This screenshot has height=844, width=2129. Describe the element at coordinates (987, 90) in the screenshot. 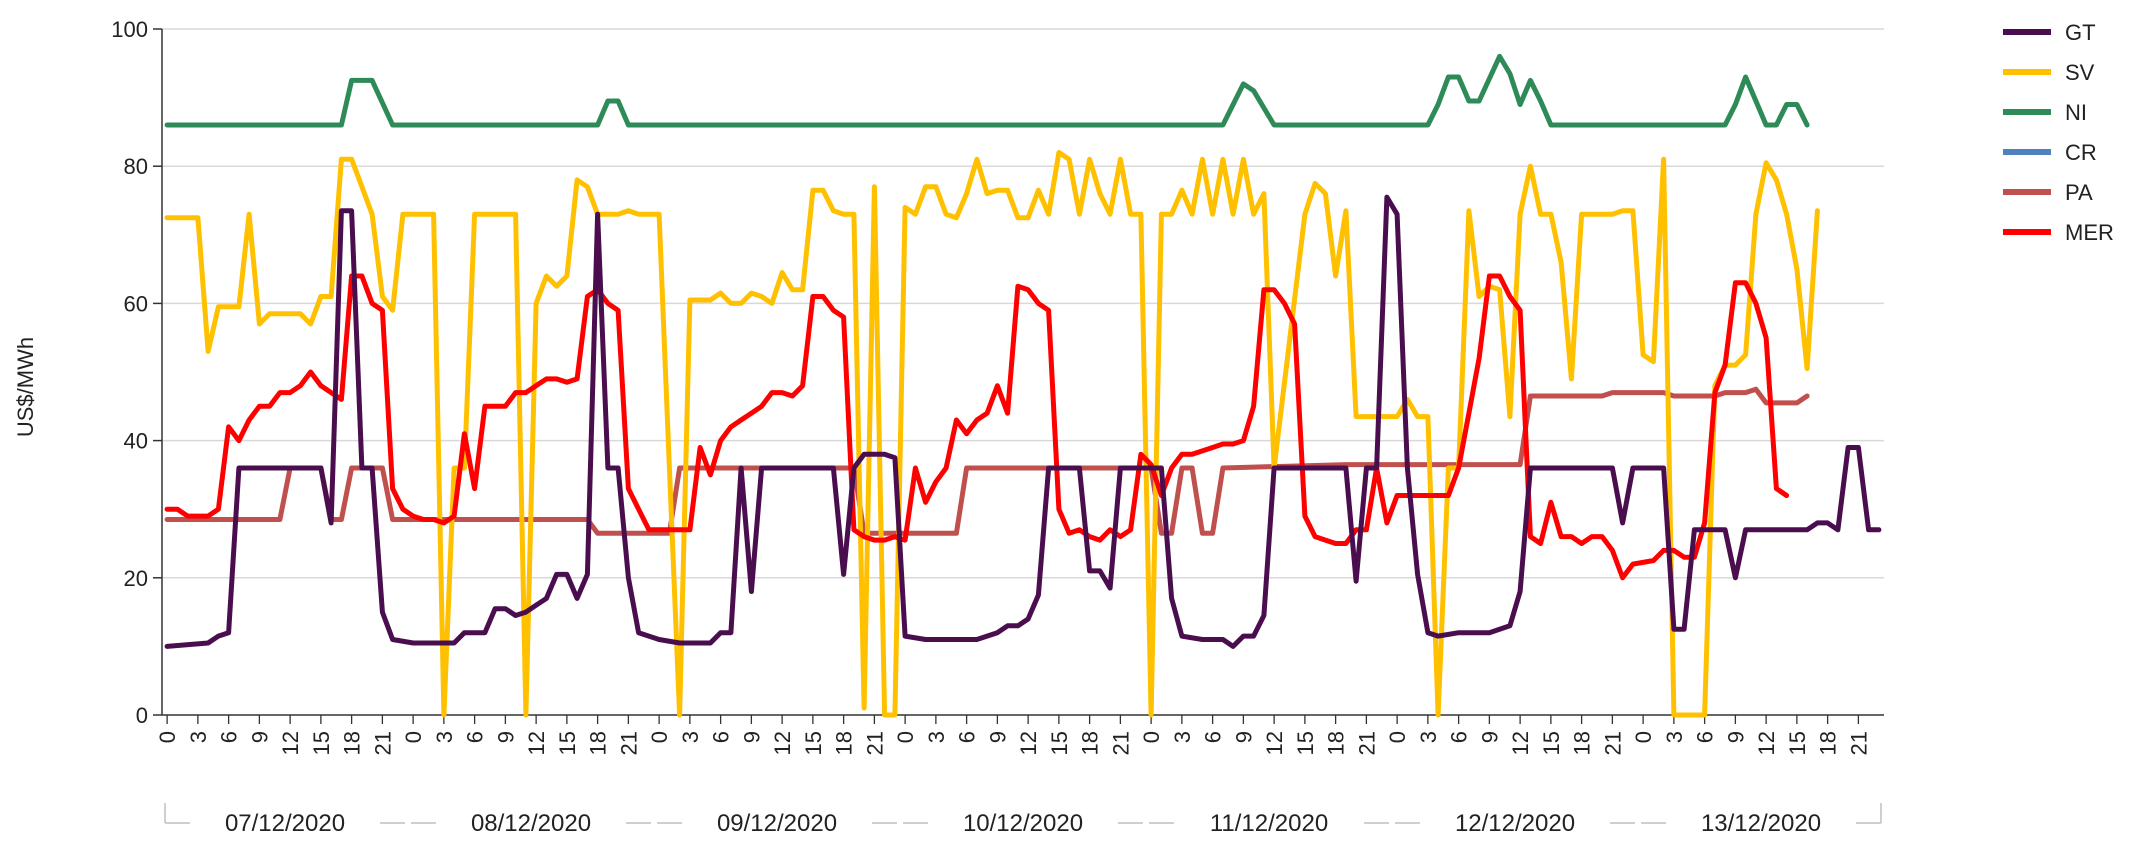

I see `series-line-ni` at that location.